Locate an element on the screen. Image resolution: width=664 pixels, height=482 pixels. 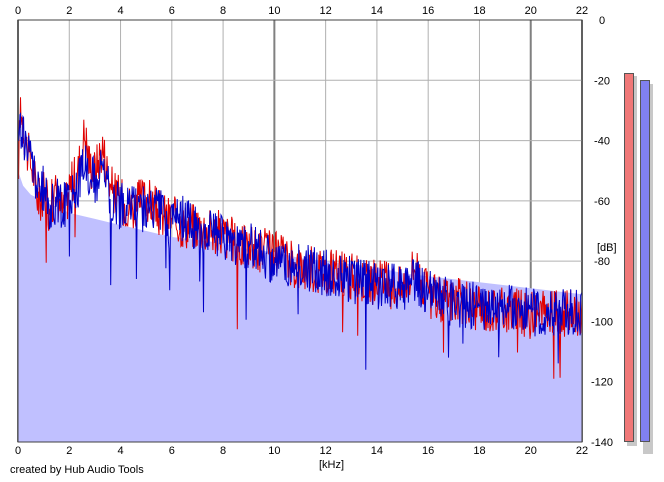
x-tick-label-top: 16 is located at coordinates (428, 11).